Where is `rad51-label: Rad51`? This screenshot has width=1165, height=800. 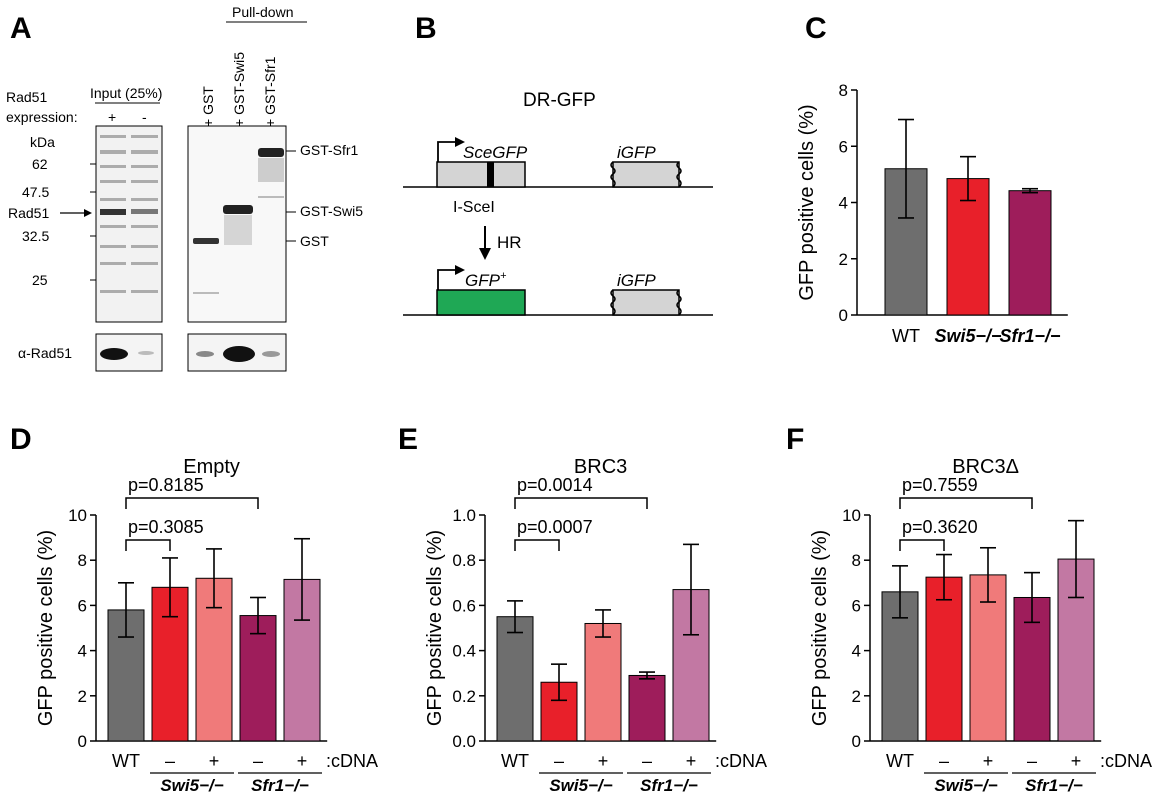 rad51-label: Rad51 is located at coordinates (26, 97).